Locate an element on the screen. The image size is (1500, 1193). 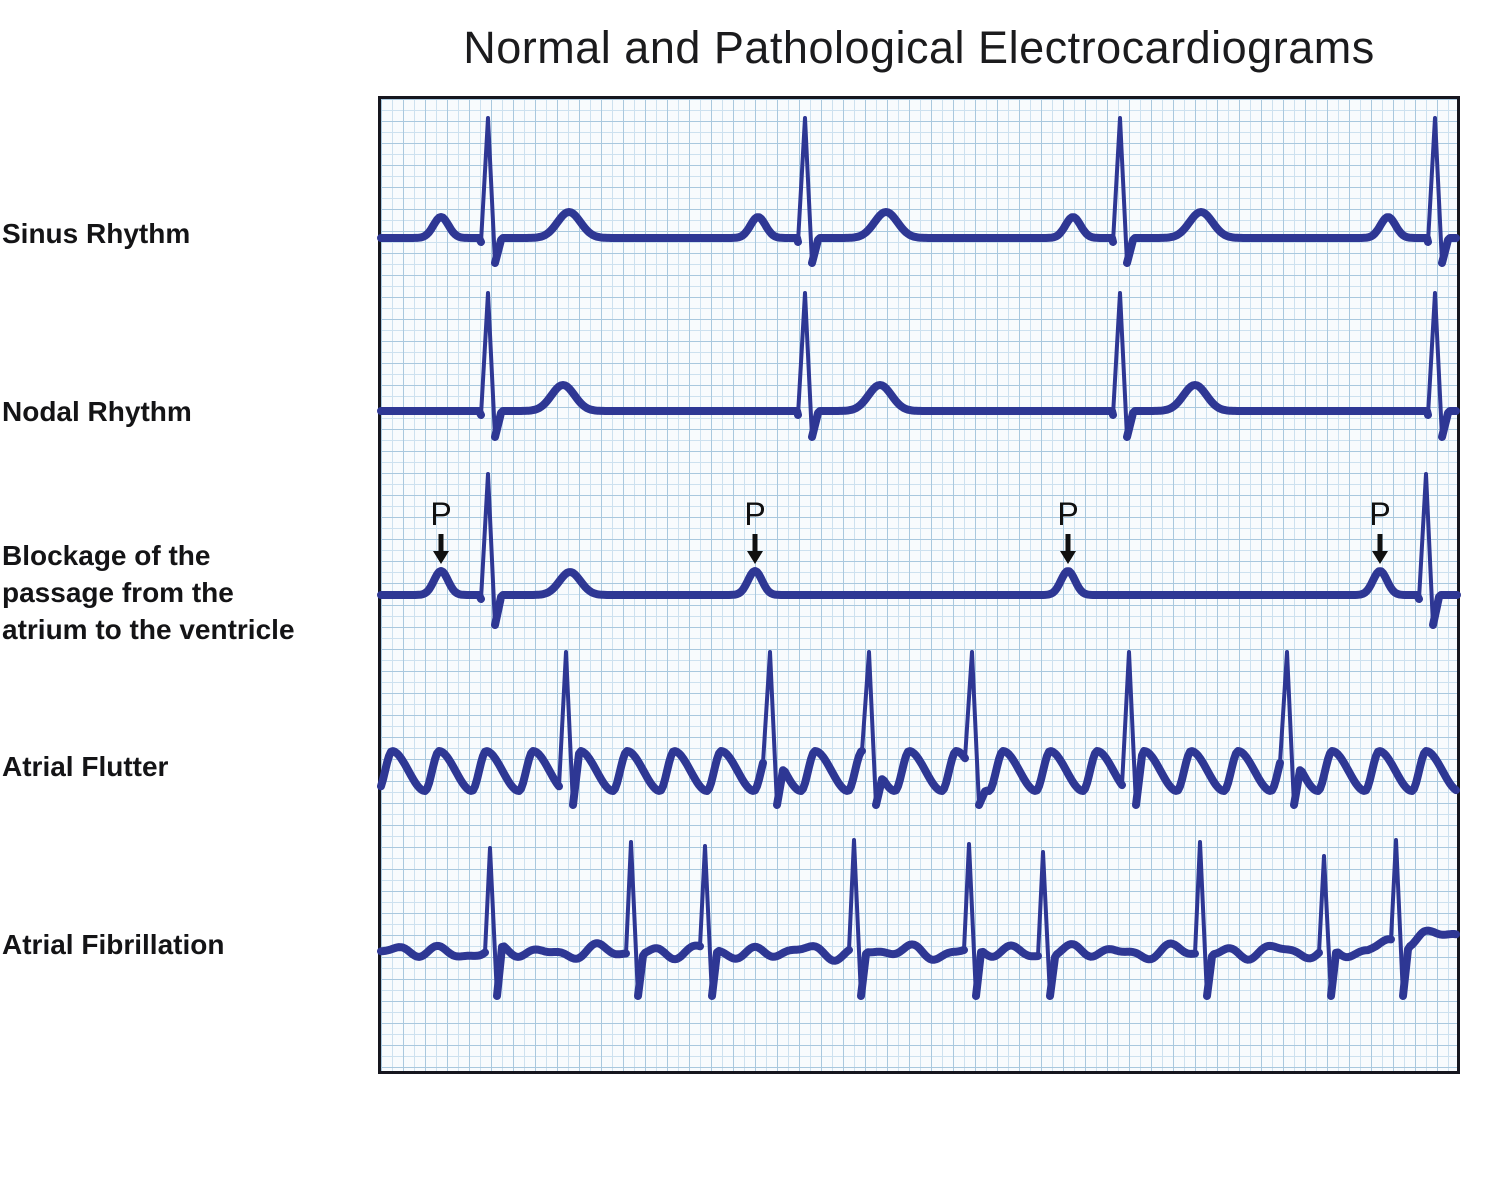
row-label-atrial-flutter: Atrial Flutter is located at coordinates (85, 766).